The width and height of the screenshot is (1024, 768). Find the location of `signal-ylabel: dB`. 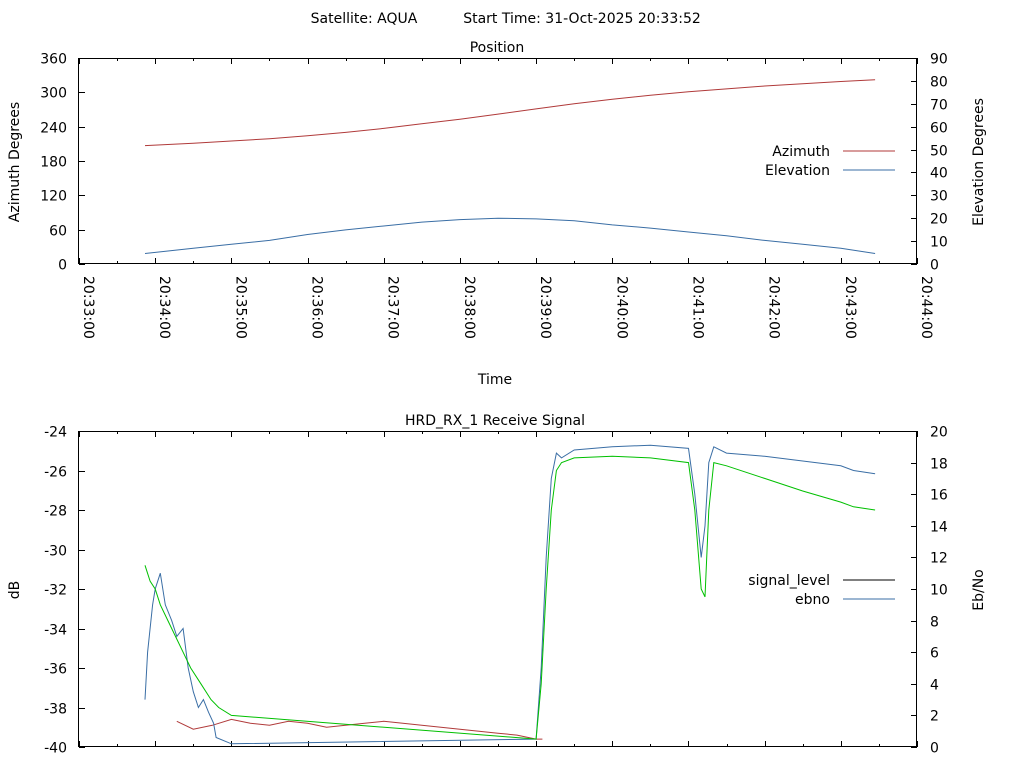

signal-ylabel: dB is located at coordinates (15, 590).